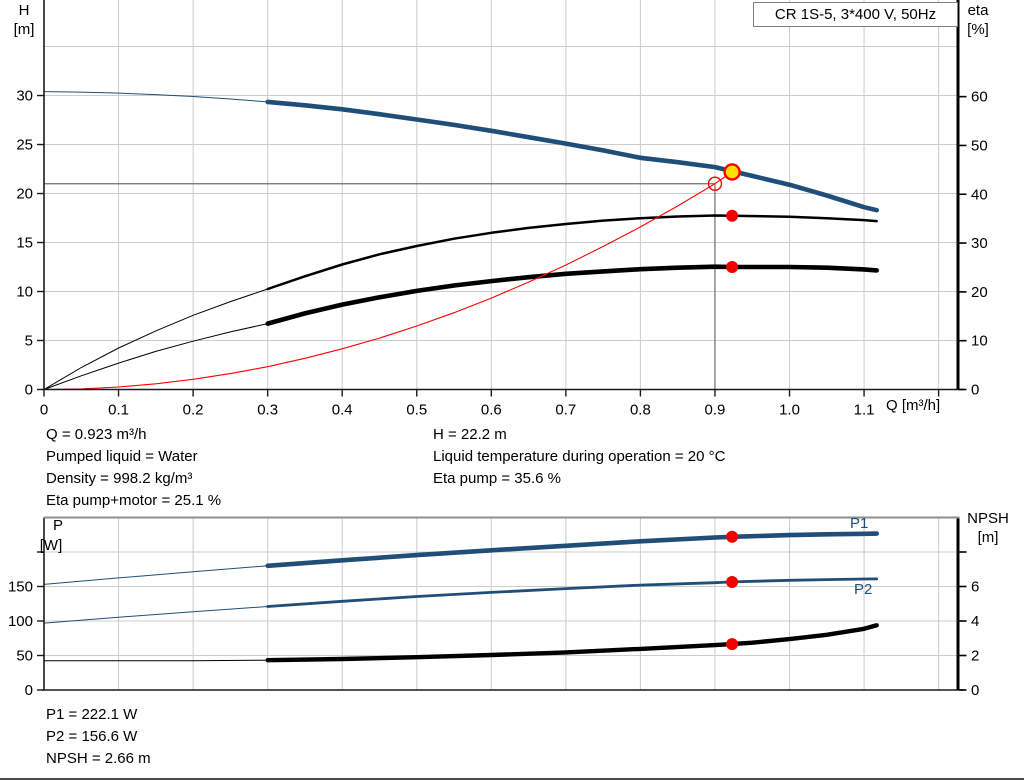 The height and width of the screenshot is (781, 1024). What do you see at coordinates (975, 656) in the screenshot?
I see `tick-label: 2` at bounding box center [975, 656].